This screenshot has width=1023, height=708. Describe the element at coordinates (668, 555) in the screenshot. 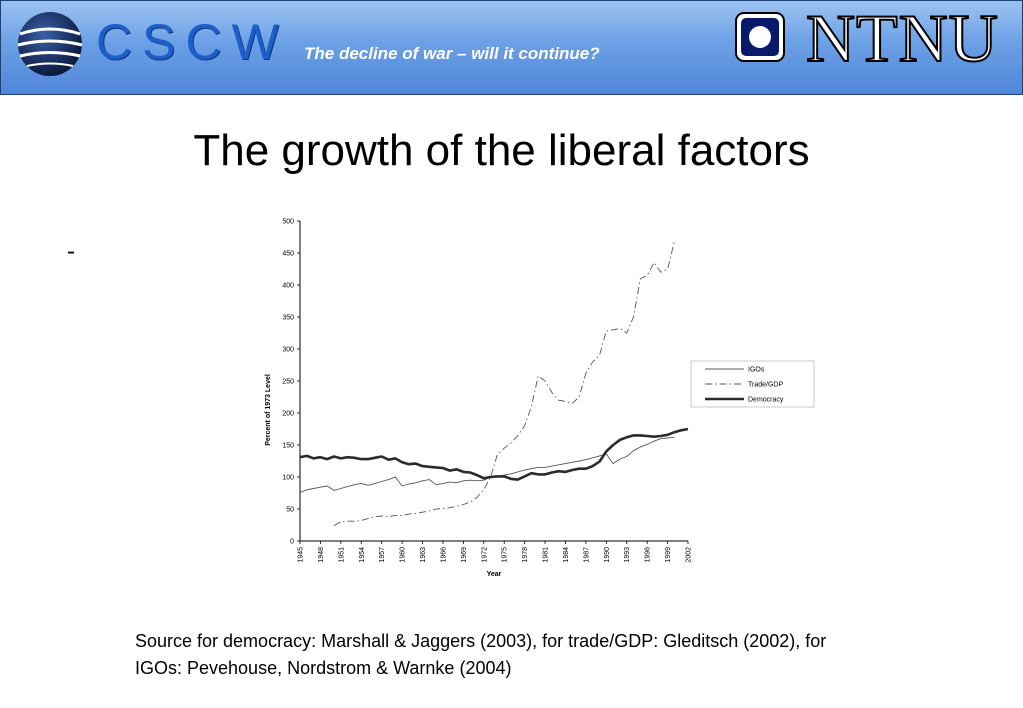

I see `x-tick-label: 1999` at that location.